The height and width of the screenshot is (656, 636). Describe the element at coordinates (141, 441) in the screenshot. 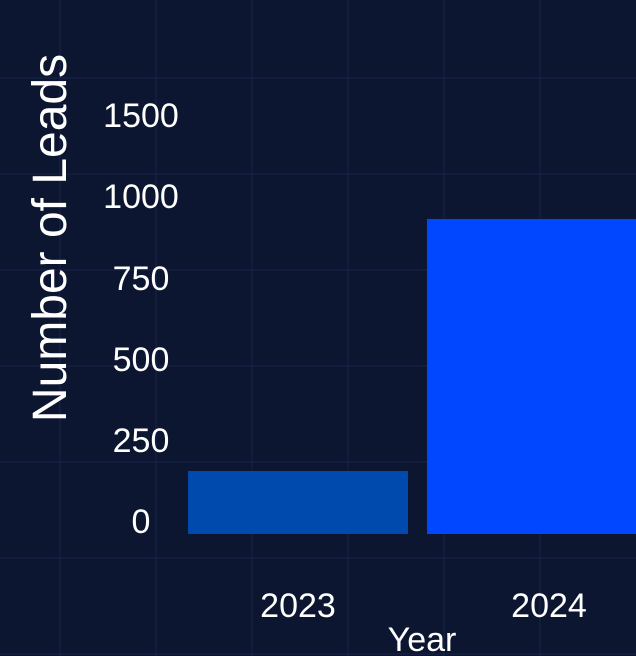

I see `y-tick-label: 250` at that location.